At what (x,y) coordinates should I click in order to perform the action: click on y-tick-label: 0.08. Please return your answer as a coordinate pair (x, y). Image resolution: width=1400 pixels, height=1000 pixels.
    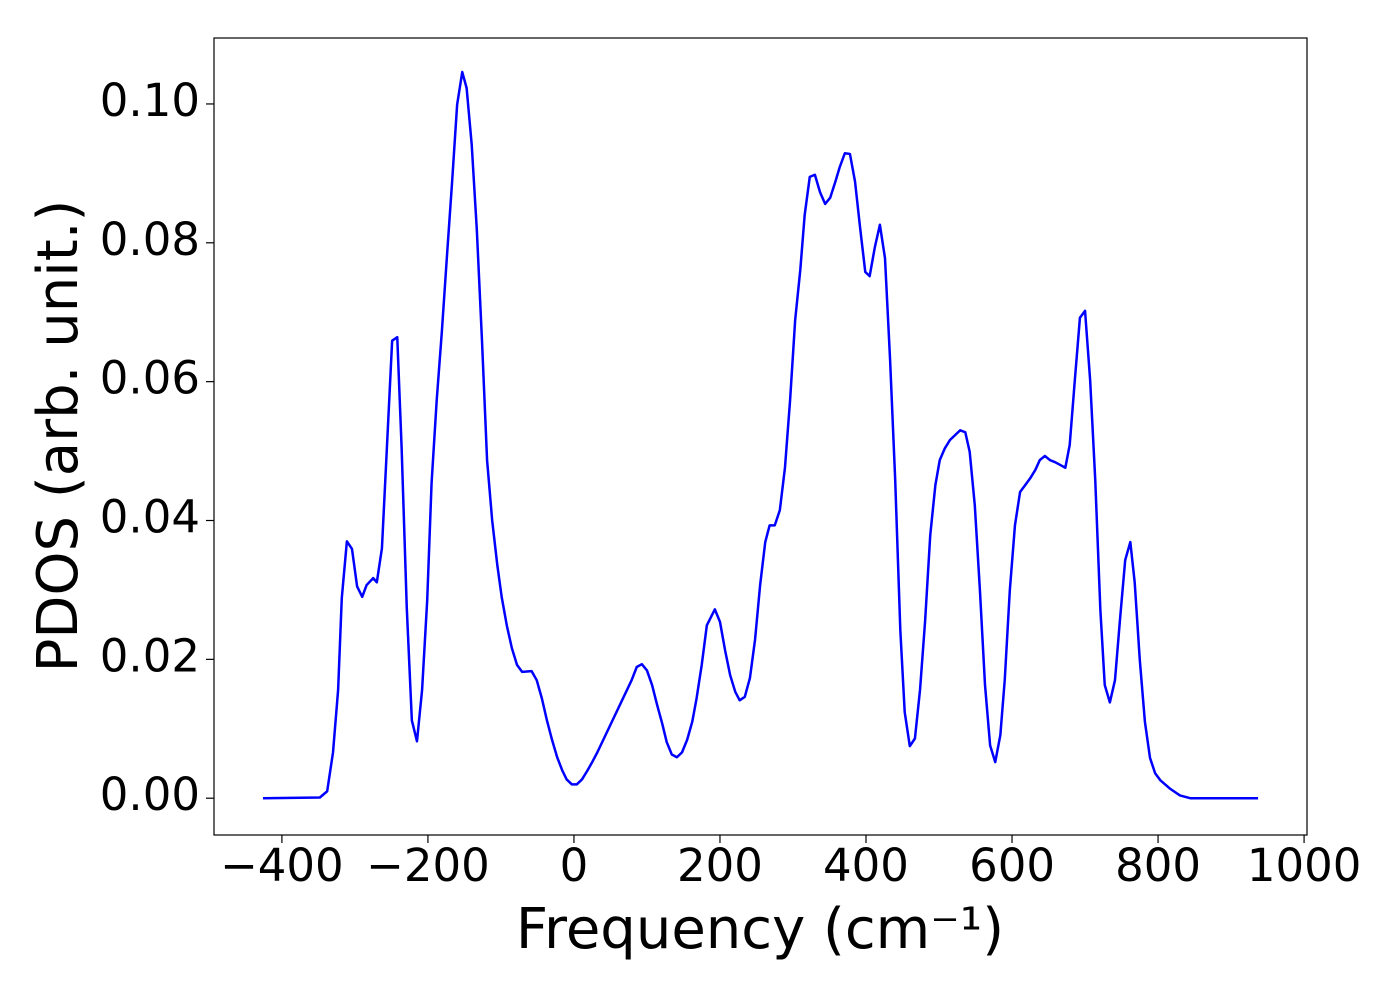
    Looking at the image, I should click on (150, 239).